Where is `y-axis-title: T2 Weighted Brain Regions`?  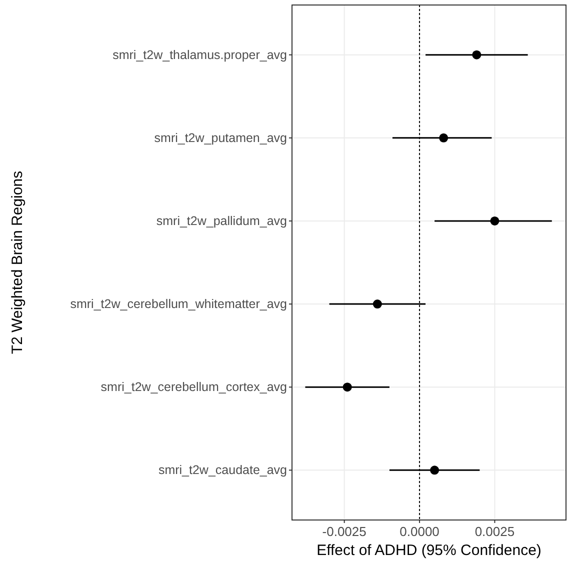 y-axis-title: T2 Weighted Brain Regions is located at coordinates (17, 262).